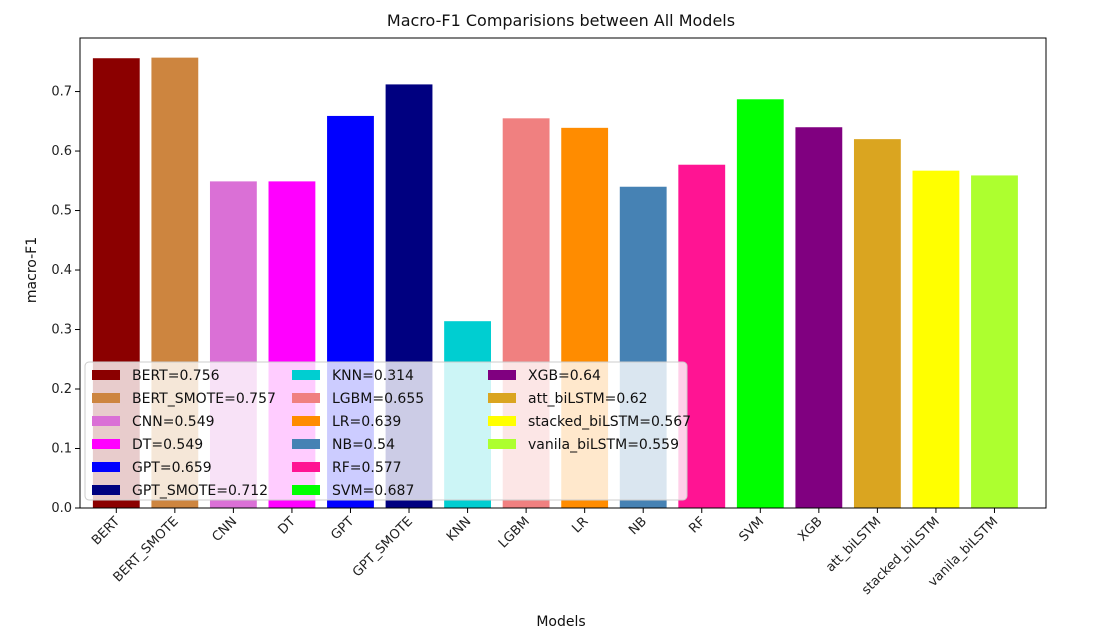  Describe the element at coordinates (106, 467) in the screenshot. I see `legend-swatch-GPT` at that location.